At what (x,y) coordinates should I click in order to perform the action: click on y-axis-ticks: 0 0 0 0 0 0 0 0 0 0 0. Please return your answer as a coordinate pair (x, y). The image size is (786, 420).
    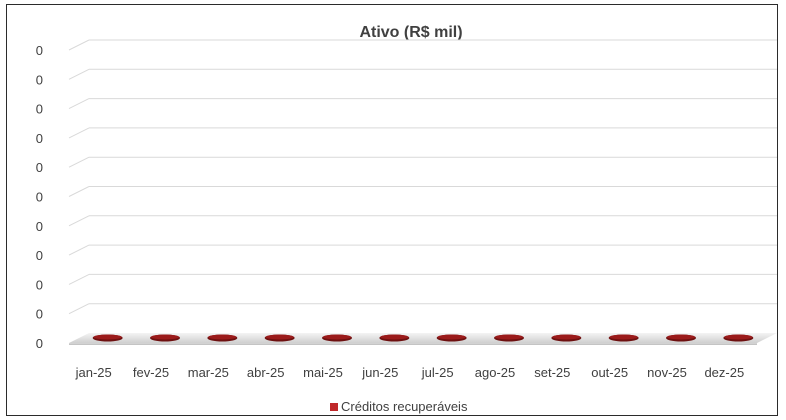
    Looking at the image, I should click on (39, 197).